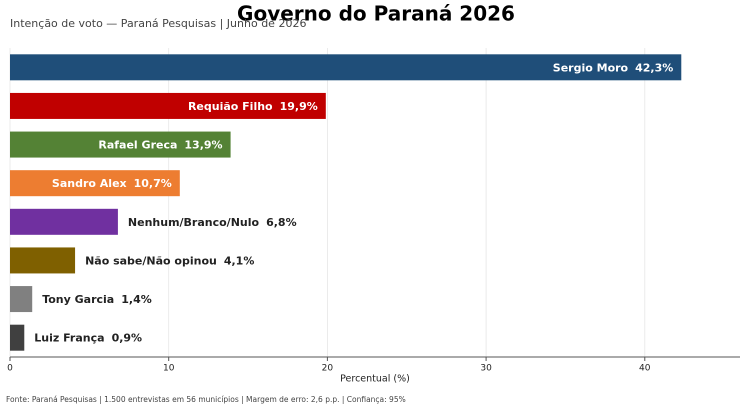 The width and height of the screenshot is (746, 410). What do you see at coordinates (486, 369) in the screenshot?
I see `x-tick-label: 30` at bounding box center [486, 369].